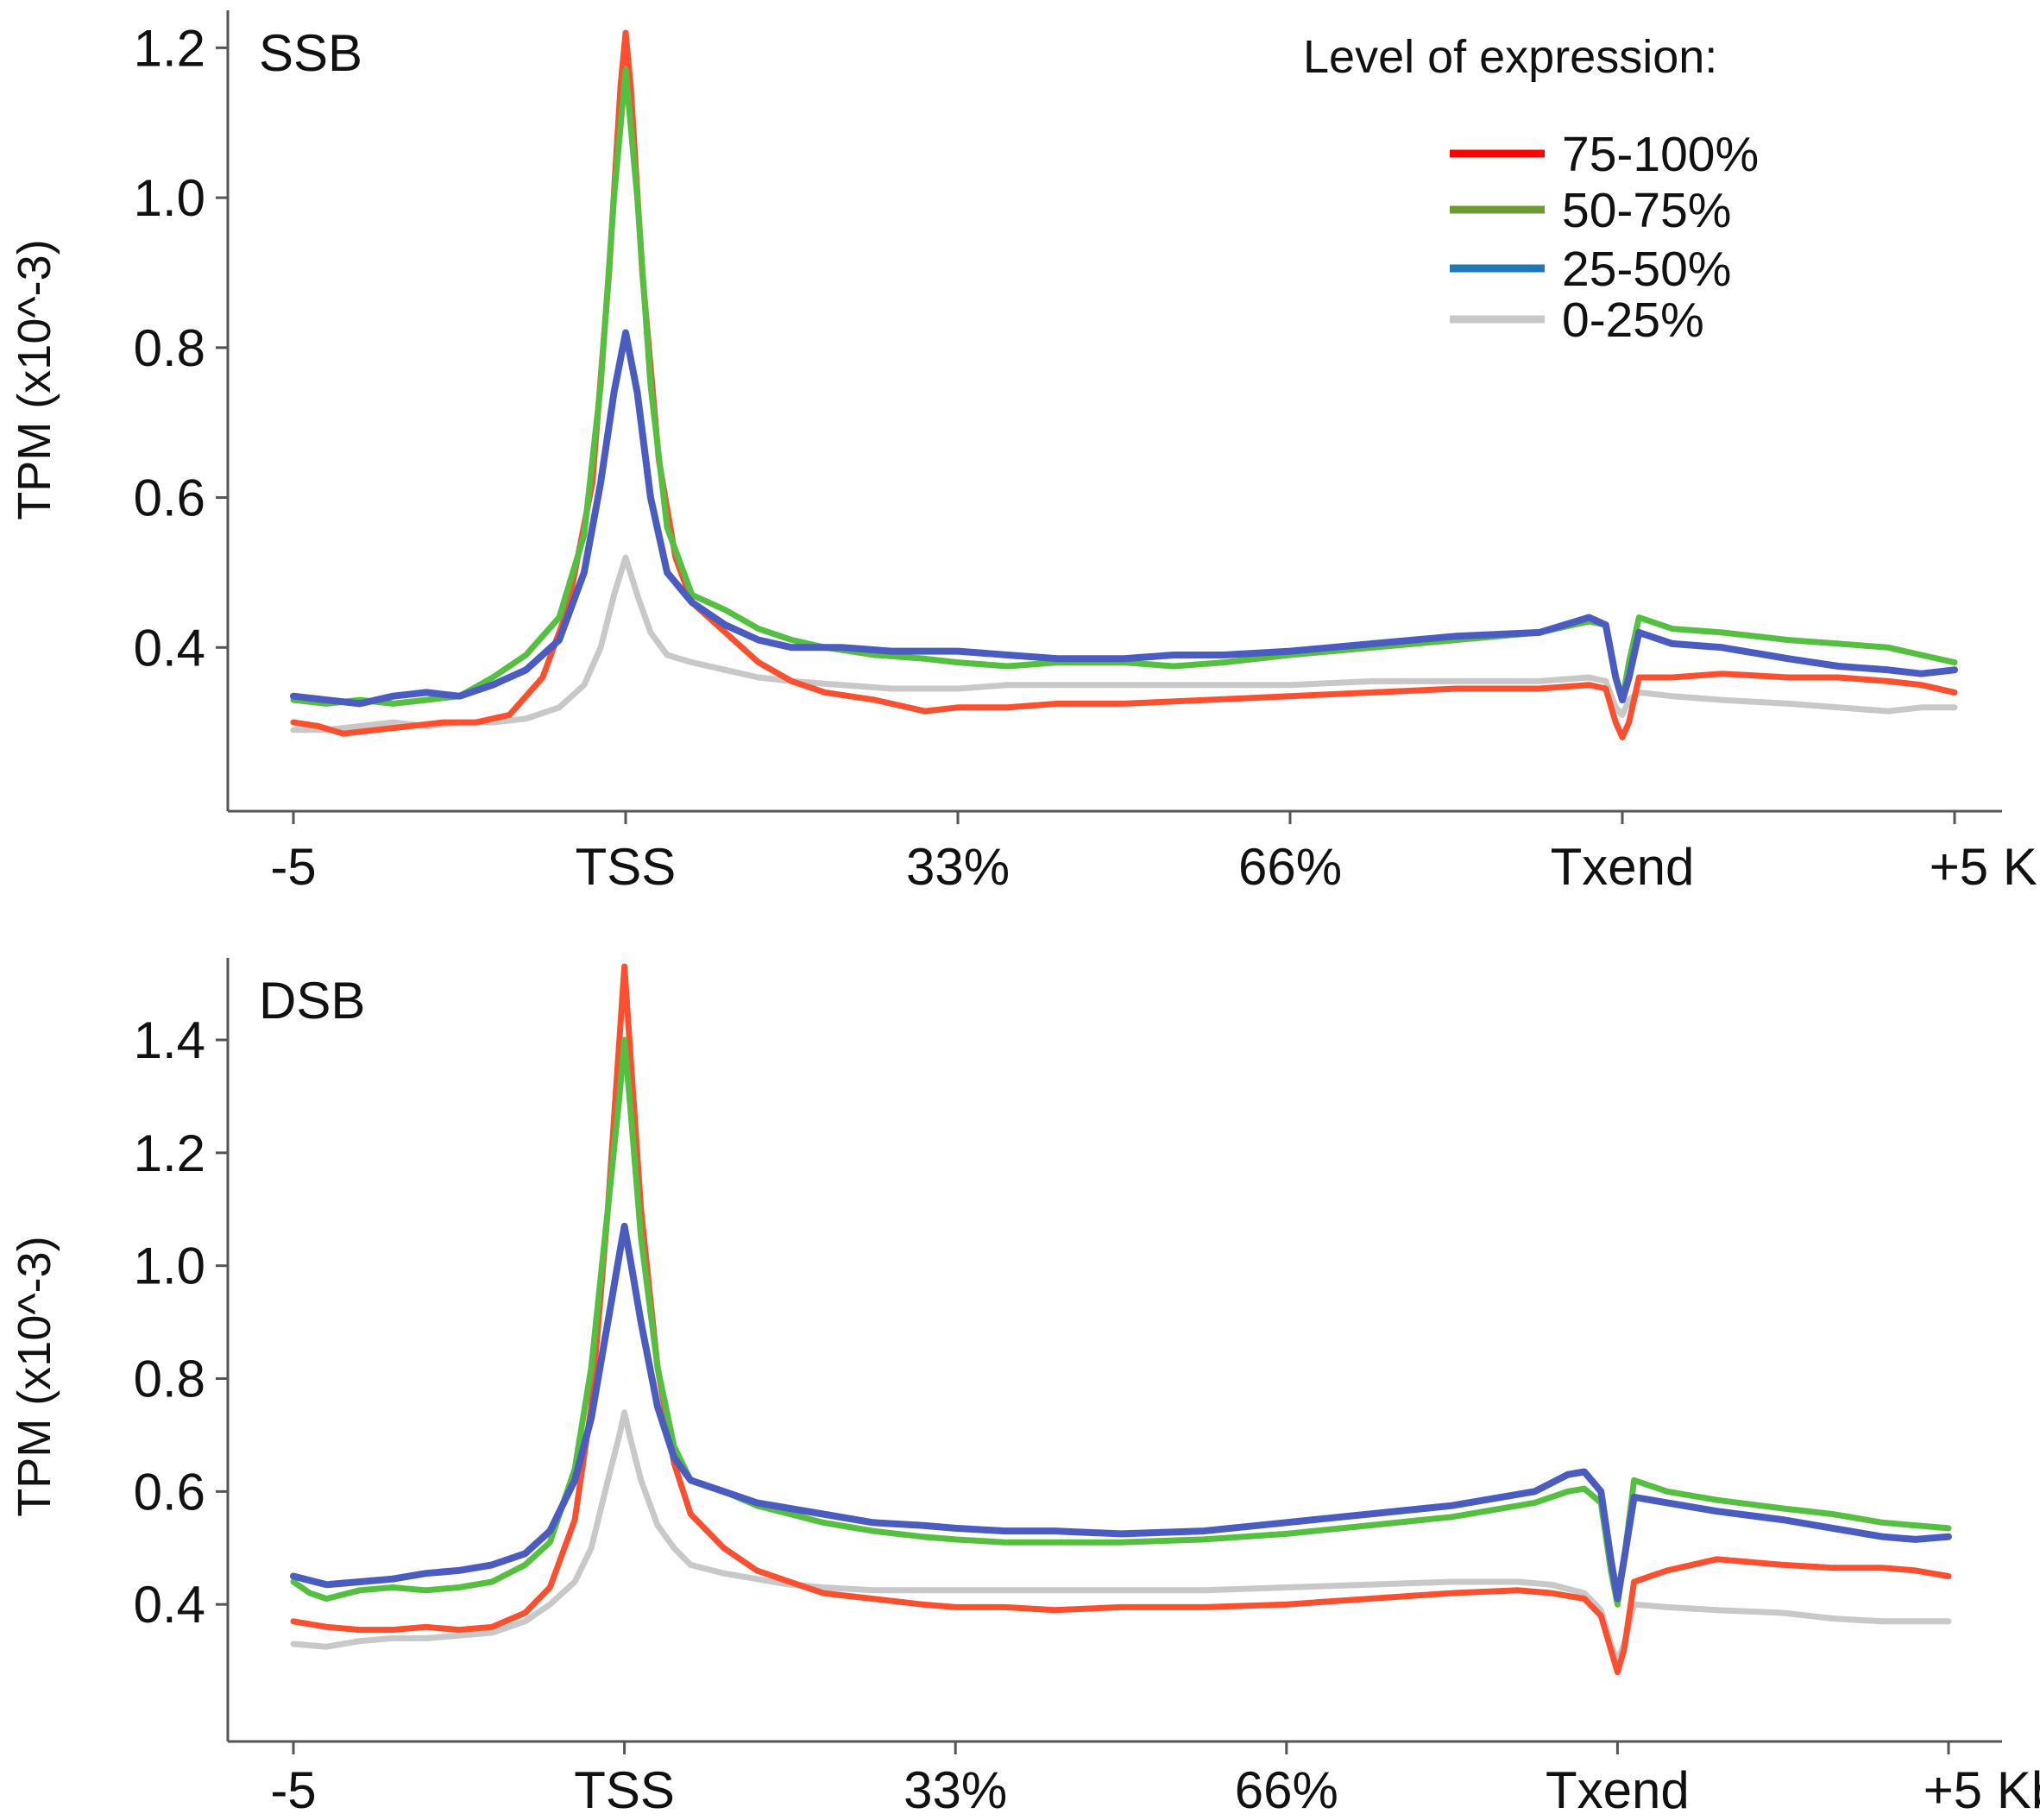 The height and width of the screenshot is (1820, 2040). I want to click on dsb-x-tick-label: TSS, so click(625, 1790).